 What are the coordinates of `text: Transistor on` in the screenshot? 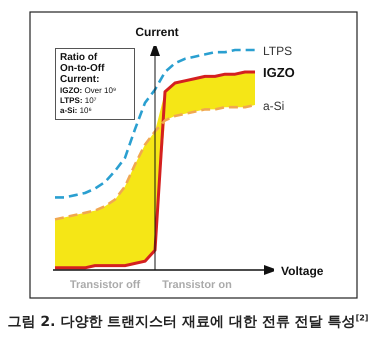 It's located at (197, 285).